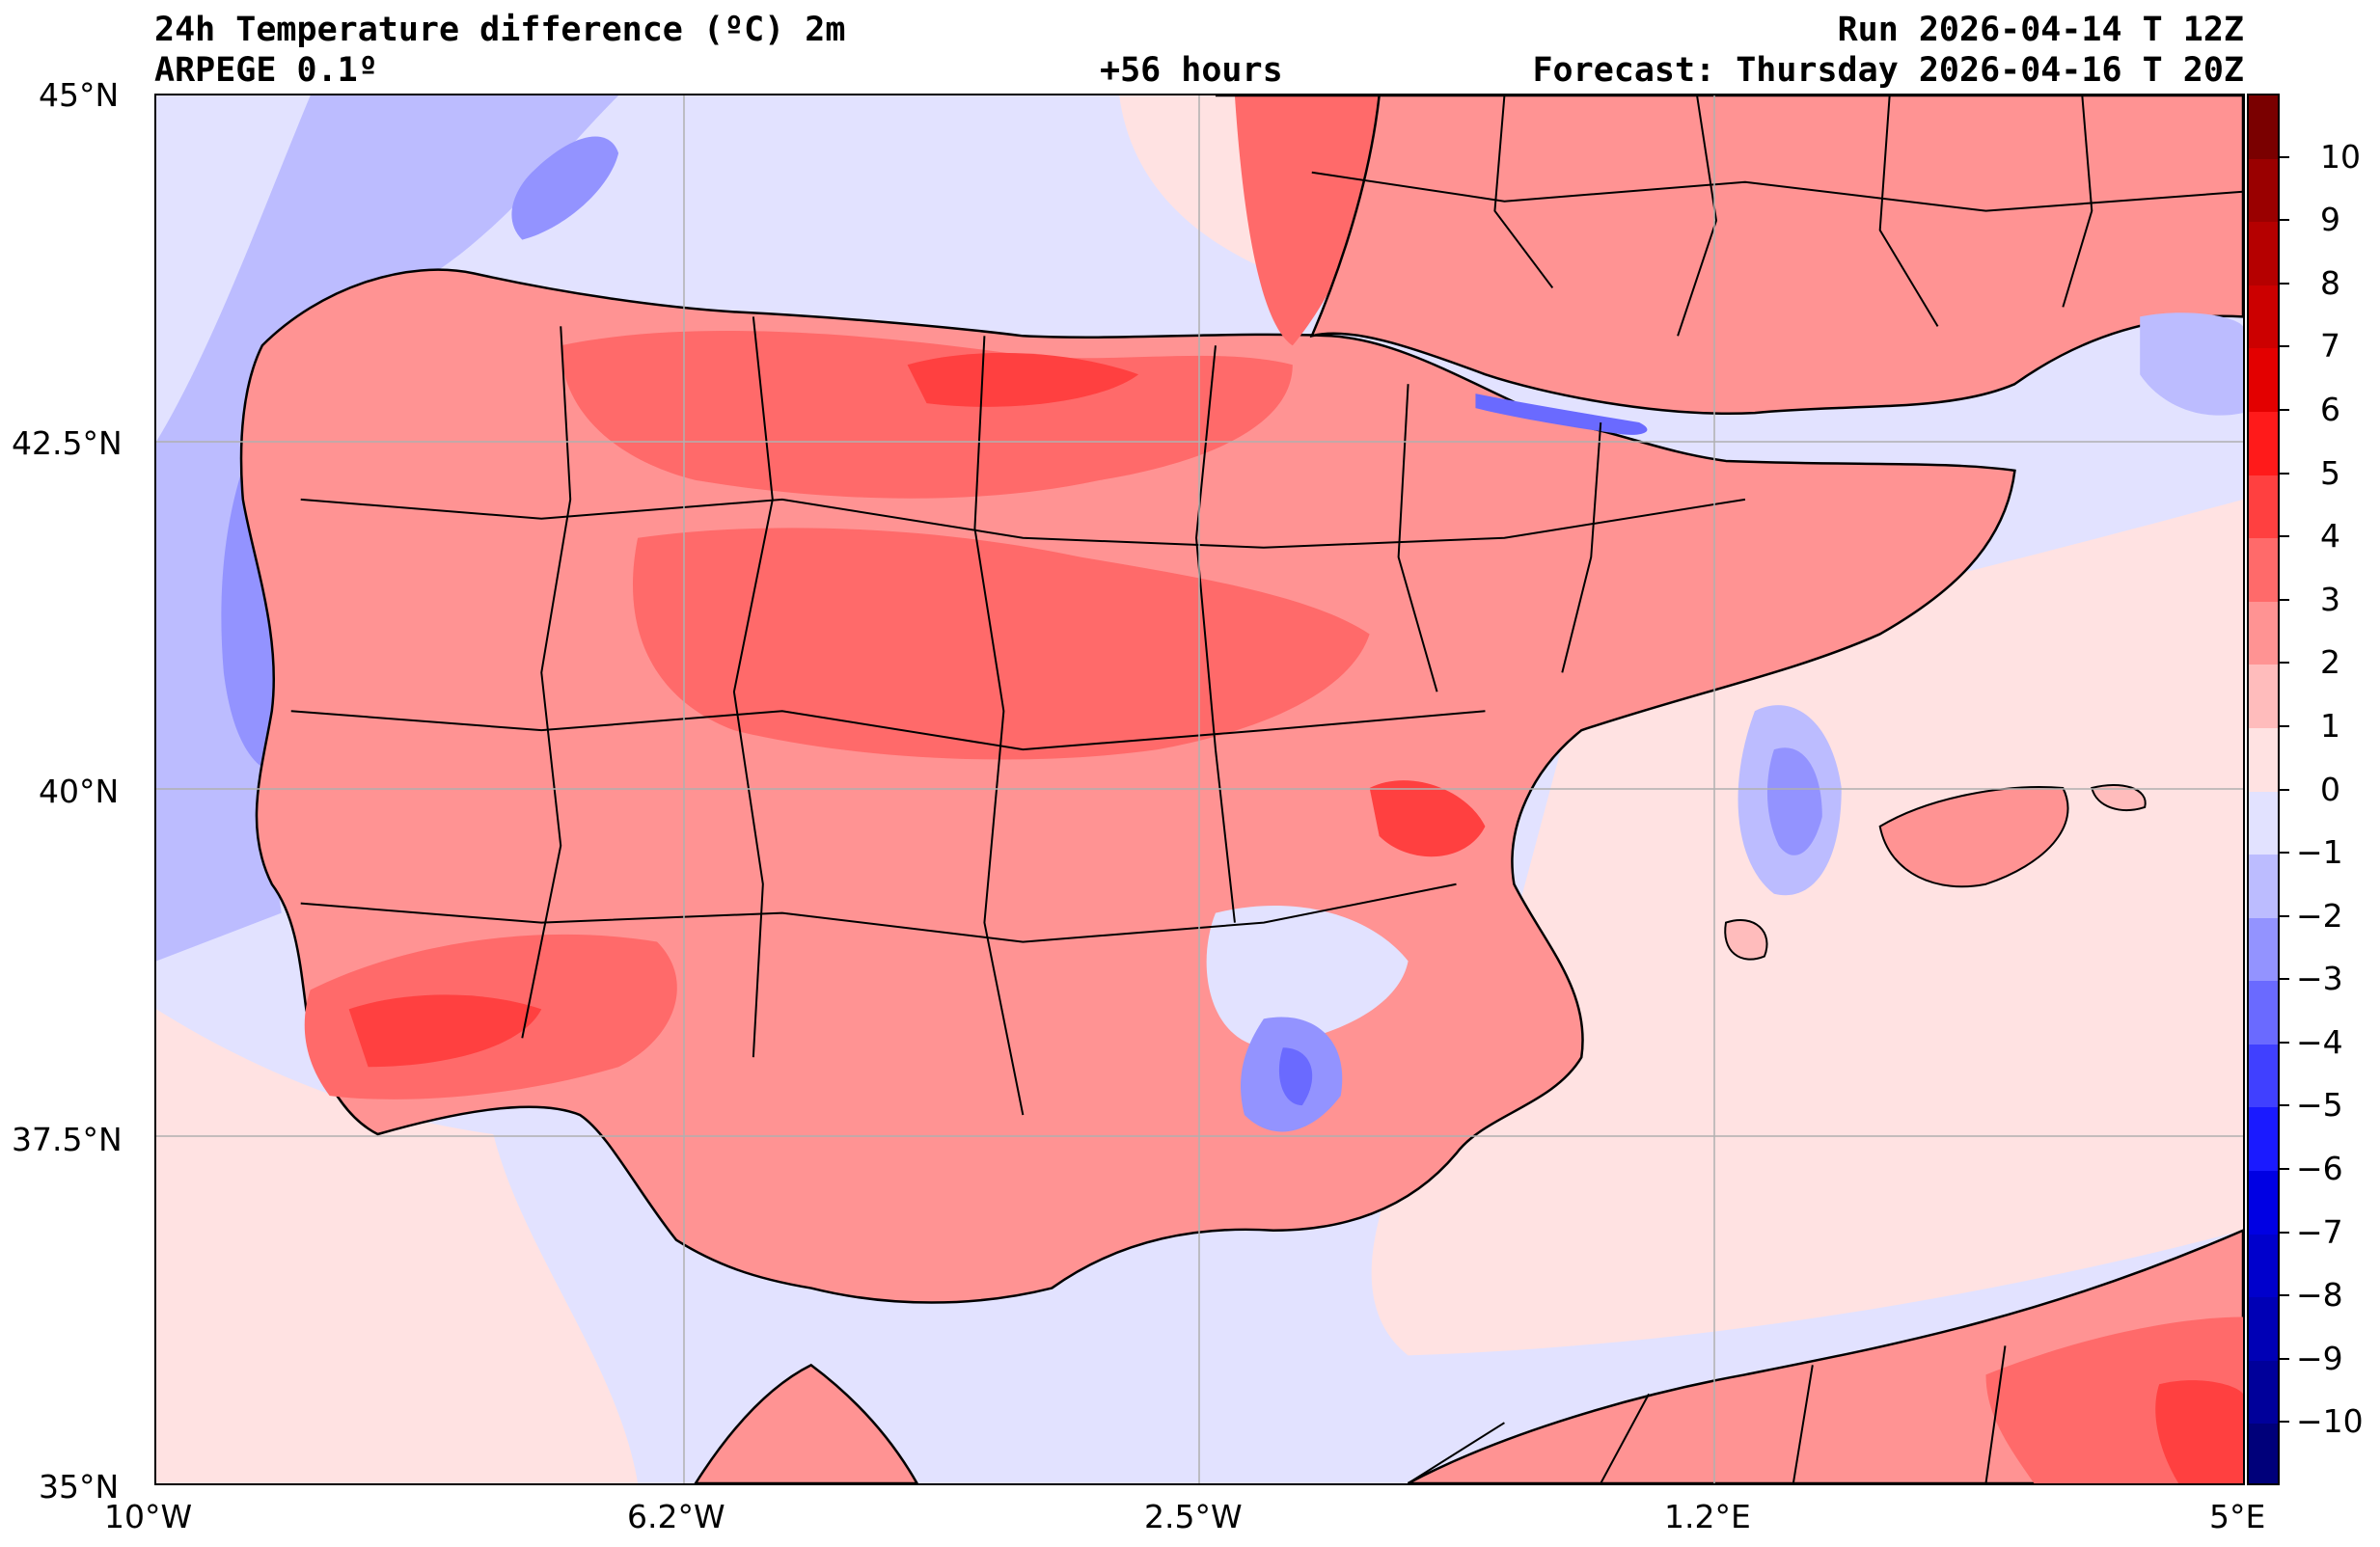 The width and height of the screenshot is (2380, 1547). I want to click on aquitaine-warm-strip, so click(1316, 221).